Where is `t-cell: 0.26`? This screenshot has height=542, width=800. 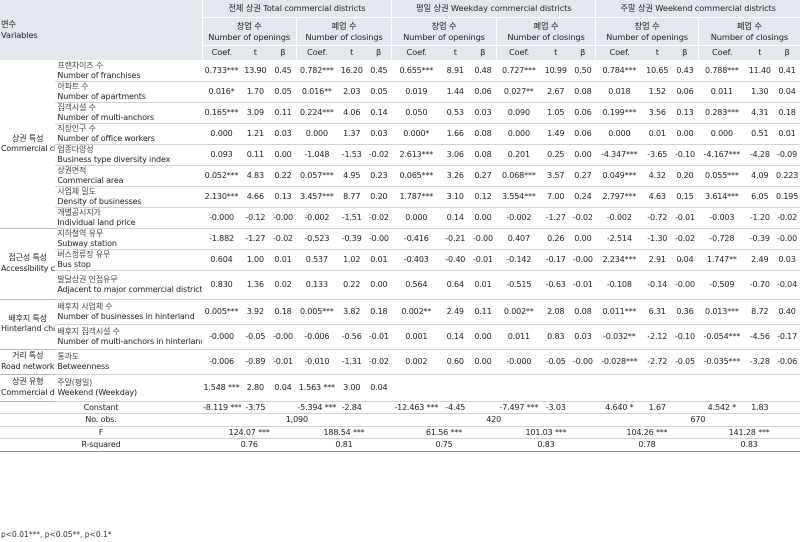 t-cell: 0.26 is located at coordinates (556, 239).